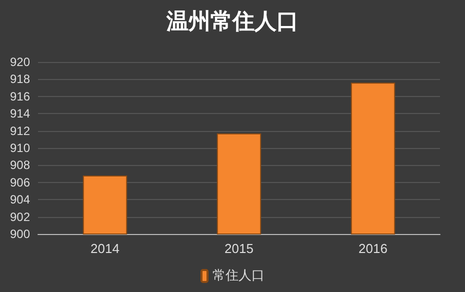 The height and width of the screenshot is (292, 465). I want to click on y-tick-label: 906, so click(20, 182).